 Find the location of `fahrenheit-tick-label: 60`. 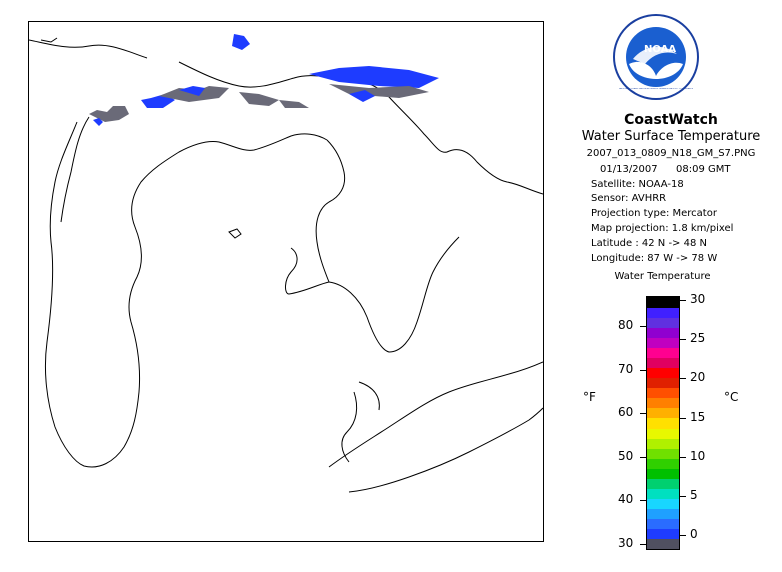

fahrenheit-tick-label: 60 is located at coordinates (626, 412).